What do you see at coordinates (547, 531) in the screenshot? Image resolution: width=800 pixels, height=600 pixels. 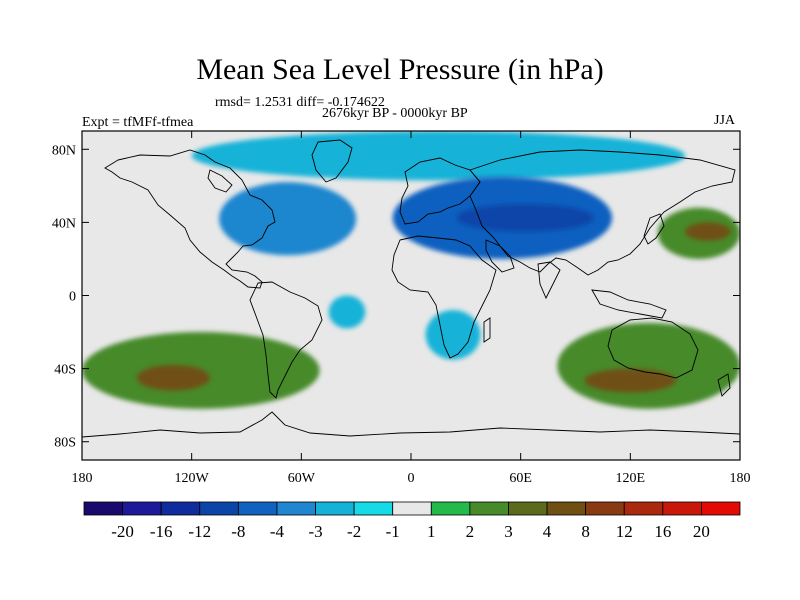 I see `colorbar-label: 4` at bounding box center [547, 531].